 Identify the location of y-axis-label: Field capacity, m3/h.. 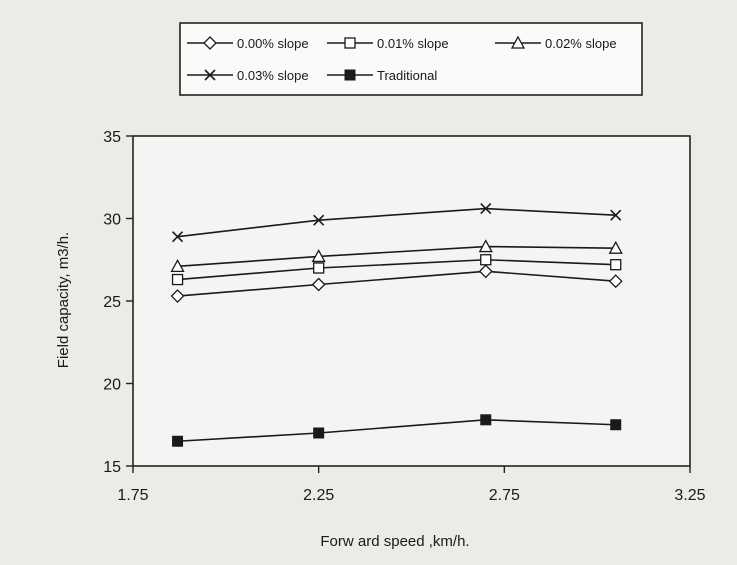
(63, 300).